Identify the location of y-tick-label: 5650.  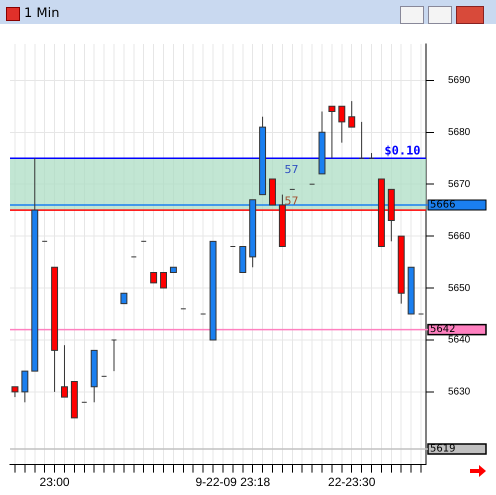
(459, 288).